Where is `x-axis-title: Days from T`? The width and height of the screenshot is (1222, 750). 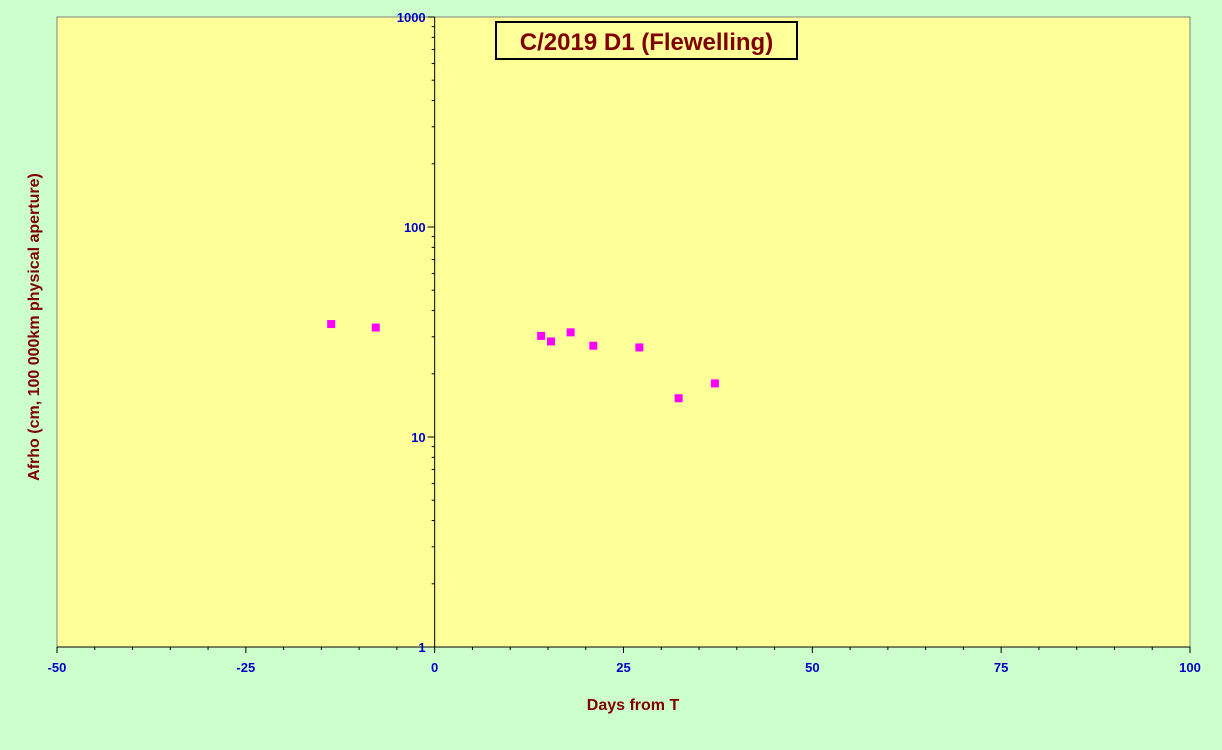
x-axis-title: Days from T is located at coordinates (633, 705).